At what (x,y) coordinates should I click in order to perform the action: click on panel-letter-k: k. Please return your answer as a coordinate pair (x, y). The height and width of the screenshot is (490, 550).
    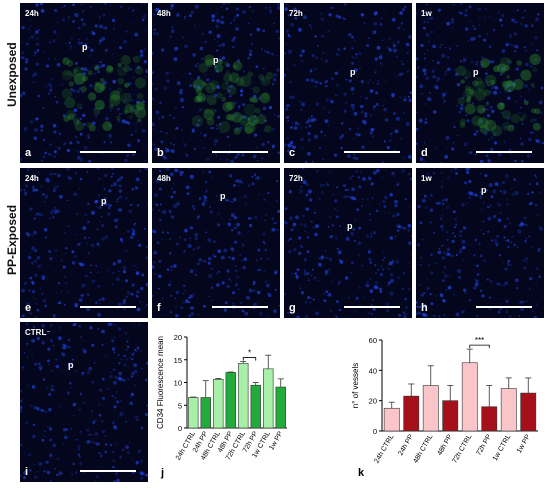
    Looking at the image, I should click on (361, 473).